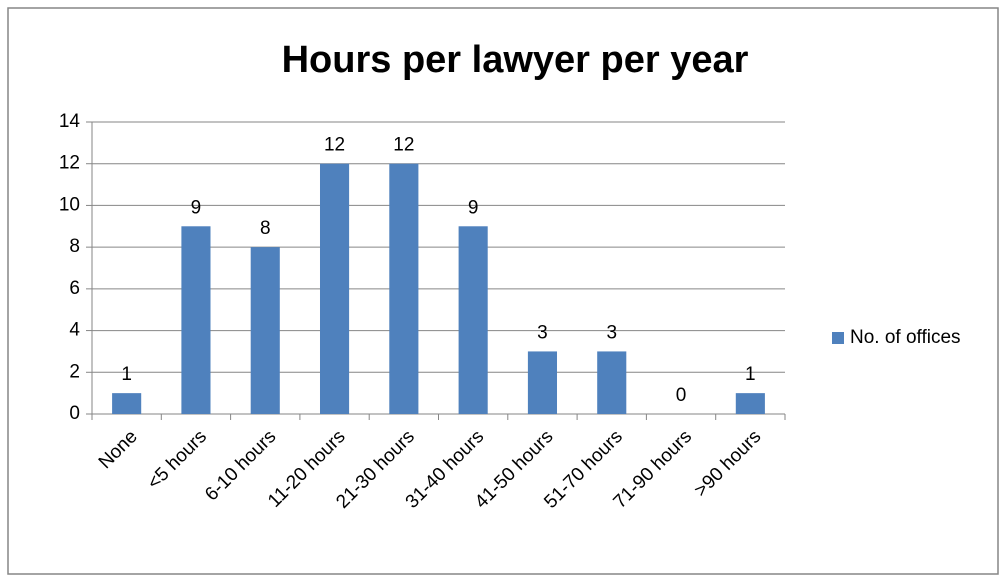 Image resolution: width=1005 pixels, height=578 pixels. Describe the element at coordinates (74, 330) in the screenshot. I see `y-tick-label: 4` at that location.